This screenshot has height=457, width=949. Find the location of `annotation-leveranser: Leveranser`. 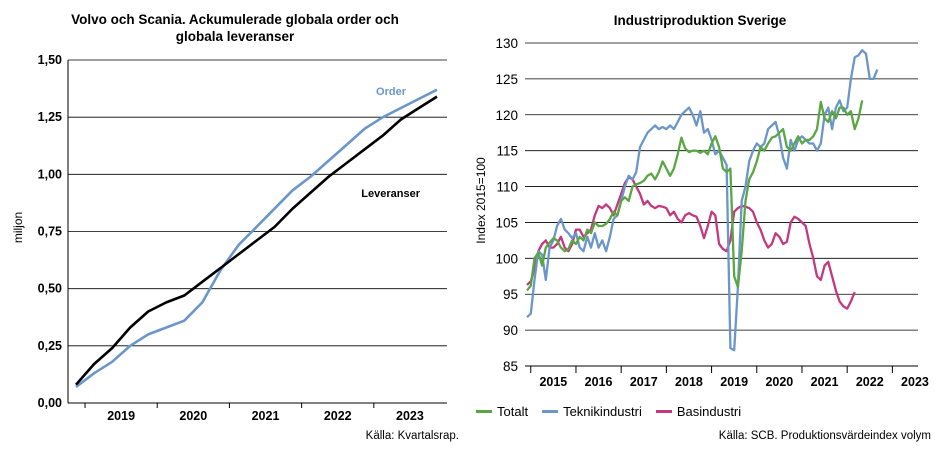

annotation-leveranser: Leveranser is located at coordinates (390, 194).